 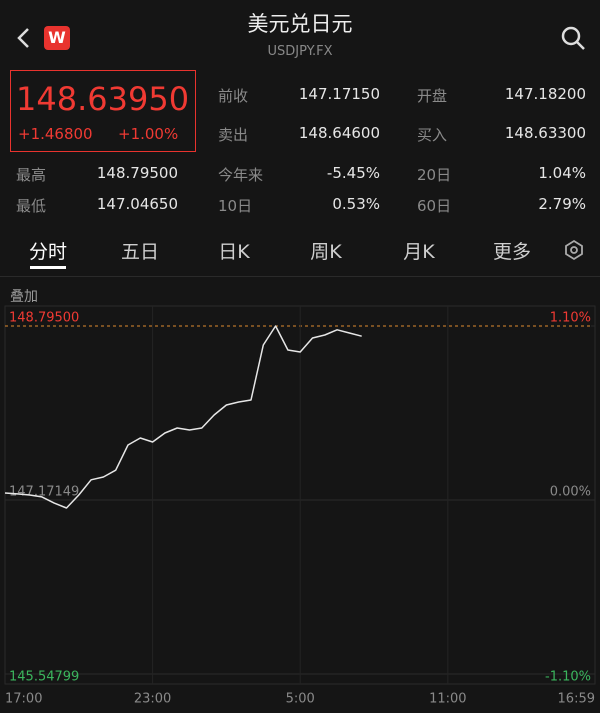 I want to click on stat-label: 今年来, so click(x=241, y=175).